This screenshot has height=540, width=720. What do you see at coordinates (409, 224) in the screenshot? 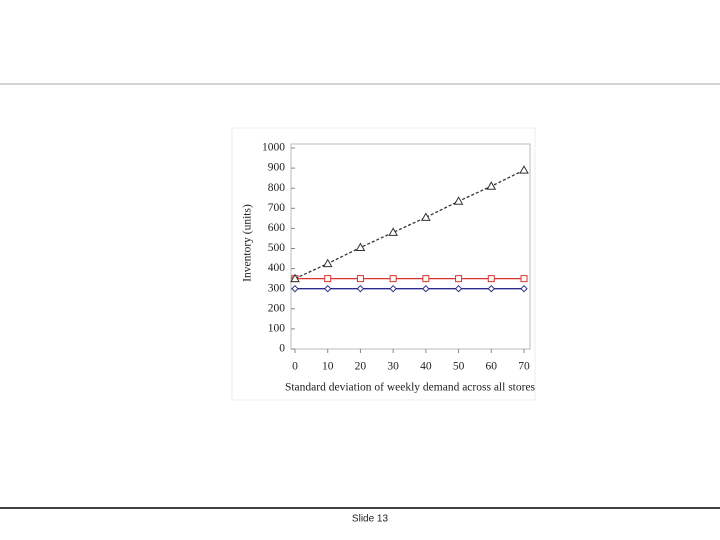
I see `series-line` at bounding box center [409, 224].